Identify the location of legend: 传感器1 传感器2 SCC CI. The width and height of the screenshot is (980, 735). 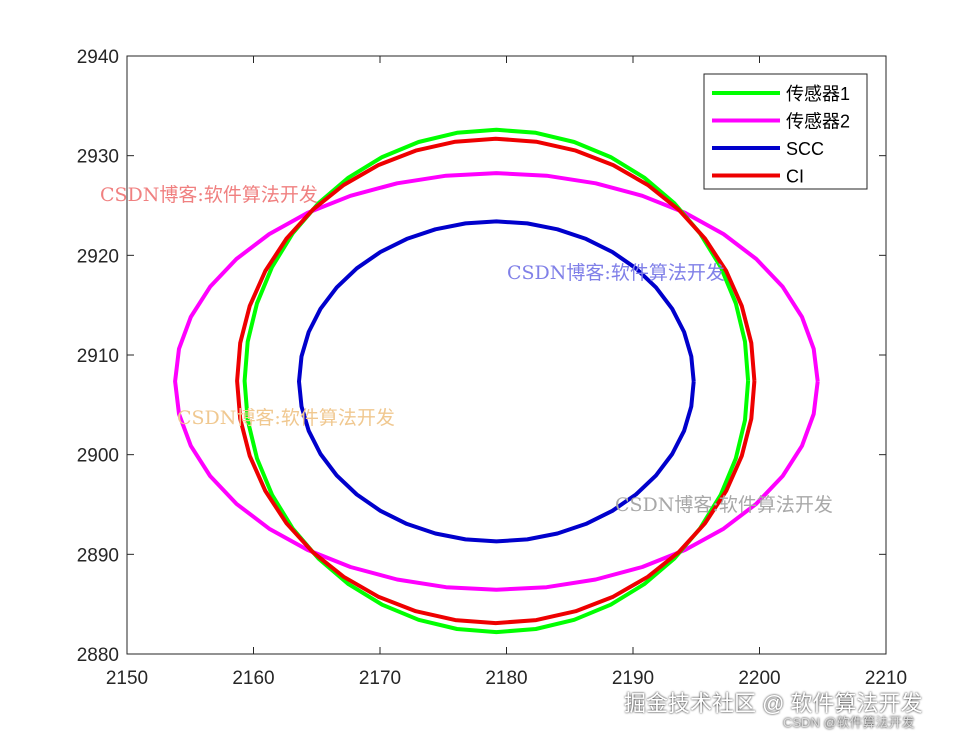
(785, 131).